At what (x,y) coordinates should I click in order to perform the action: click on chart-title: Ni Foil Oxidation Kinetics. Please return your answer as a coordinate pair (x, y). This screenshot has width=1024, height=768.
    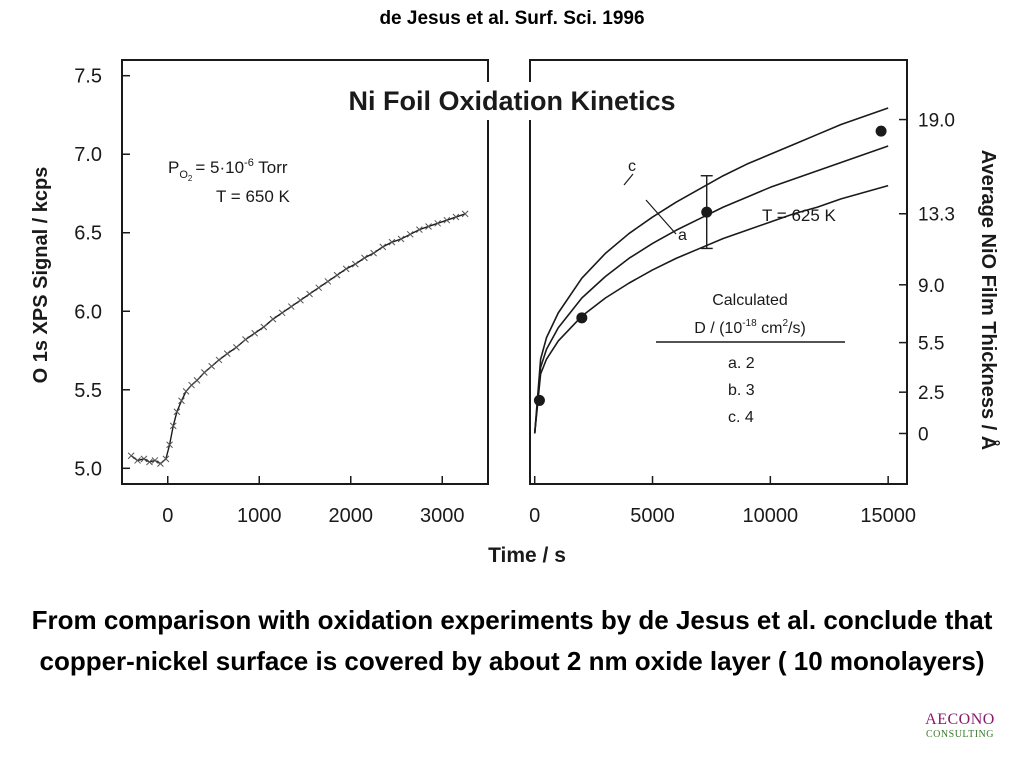
    Looking at the image, I should click on (511, 101).